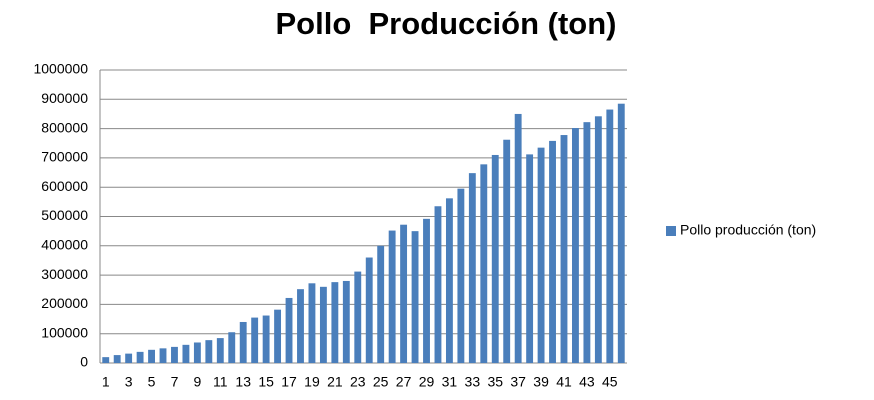 This screenshot has height=400, width=874. I want to click on x-tick-label: 27, so click(404, 382).